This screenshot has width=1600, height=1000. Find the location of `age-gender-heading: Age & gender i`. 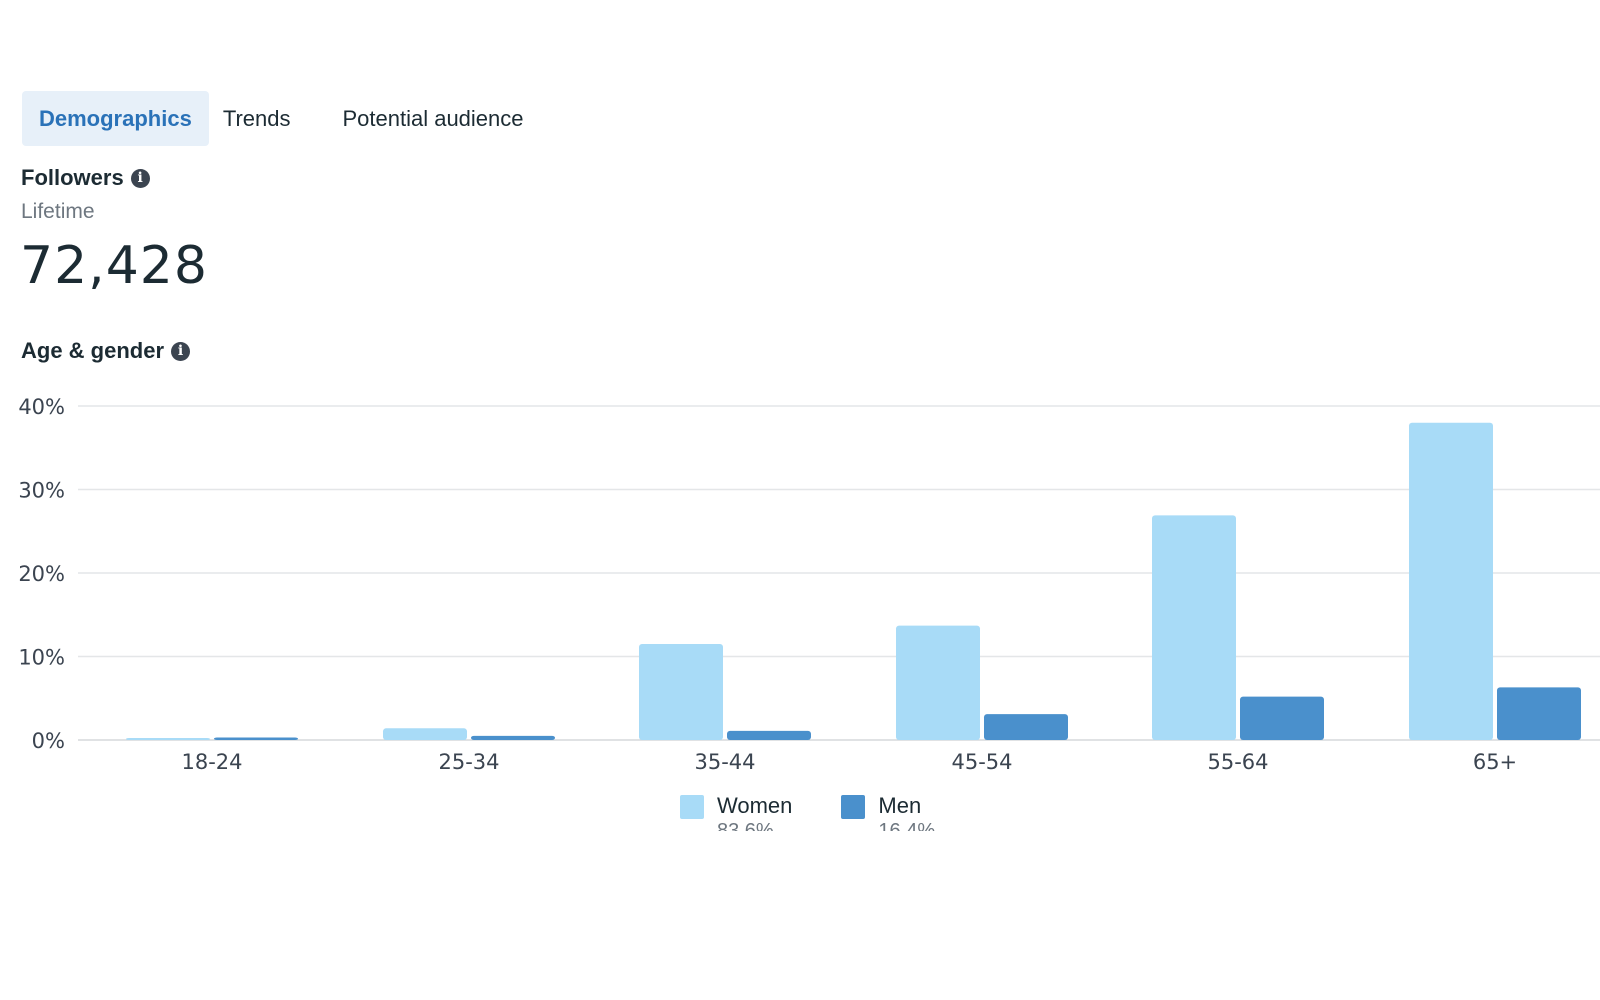

age-gender-heading: Age & gender i is located at coordinates (106, 351).